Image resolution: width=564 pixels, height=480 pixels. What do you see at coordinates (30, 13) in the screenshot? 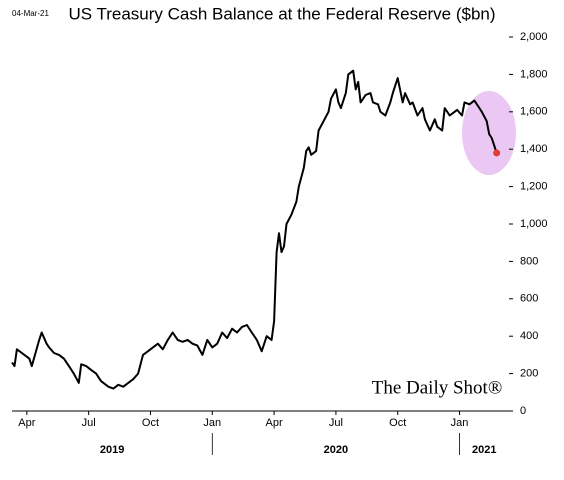
I see `date-stamp: 04-Mar-21` at bounding box center [30, 13].